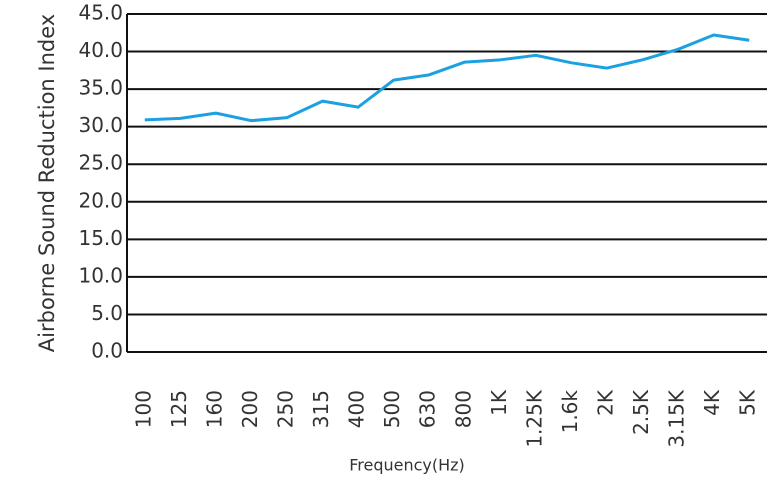  What do you see at coordinates (606, 402) in the screenshot?
I see `x-tick-label: 2K` at bounding box center [606, 402].